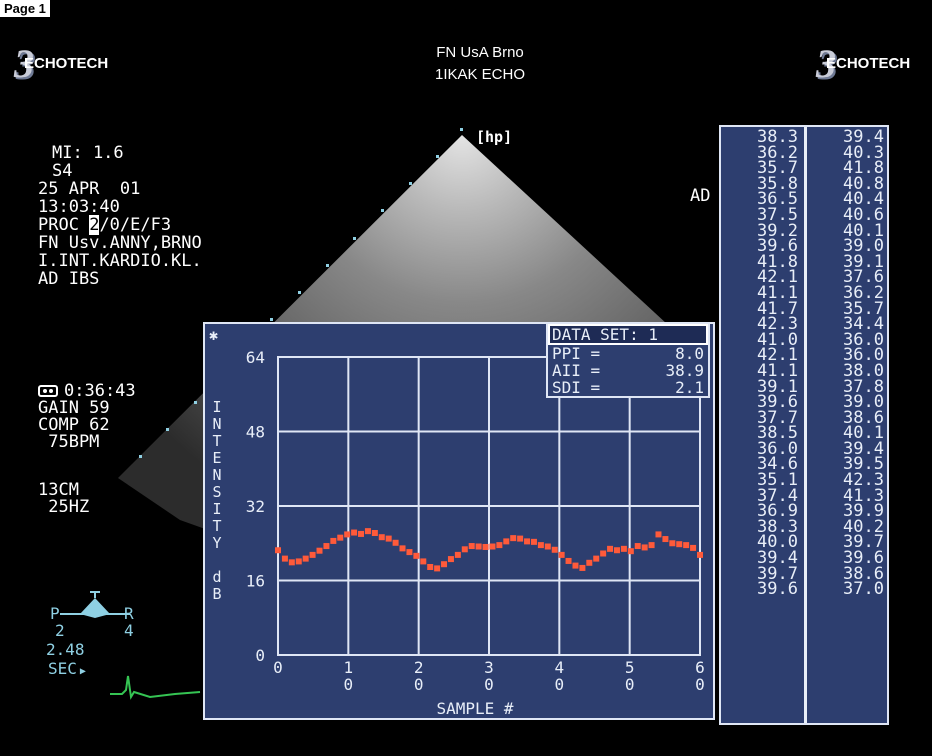 The height and width of the screenshot is (756, 932). Describe the element at coordinates (79, 207) in the screenshot. I see `exam-time: 13:03:40` at that location.